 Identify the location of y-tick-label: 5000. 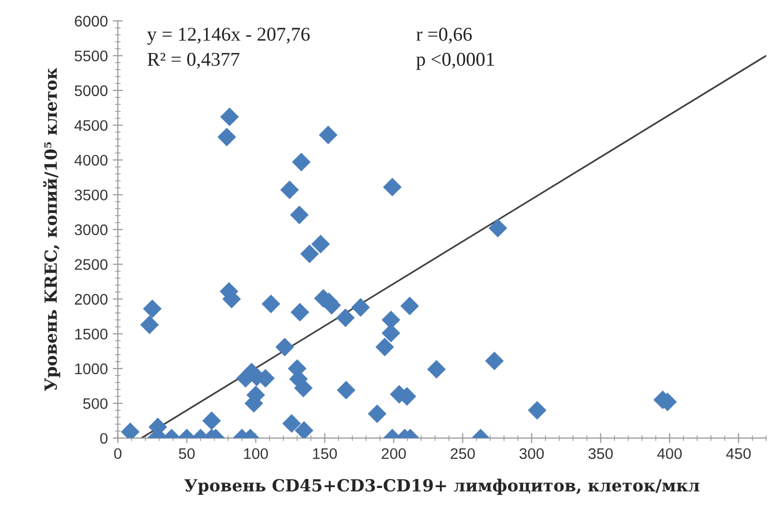
(91, 90).